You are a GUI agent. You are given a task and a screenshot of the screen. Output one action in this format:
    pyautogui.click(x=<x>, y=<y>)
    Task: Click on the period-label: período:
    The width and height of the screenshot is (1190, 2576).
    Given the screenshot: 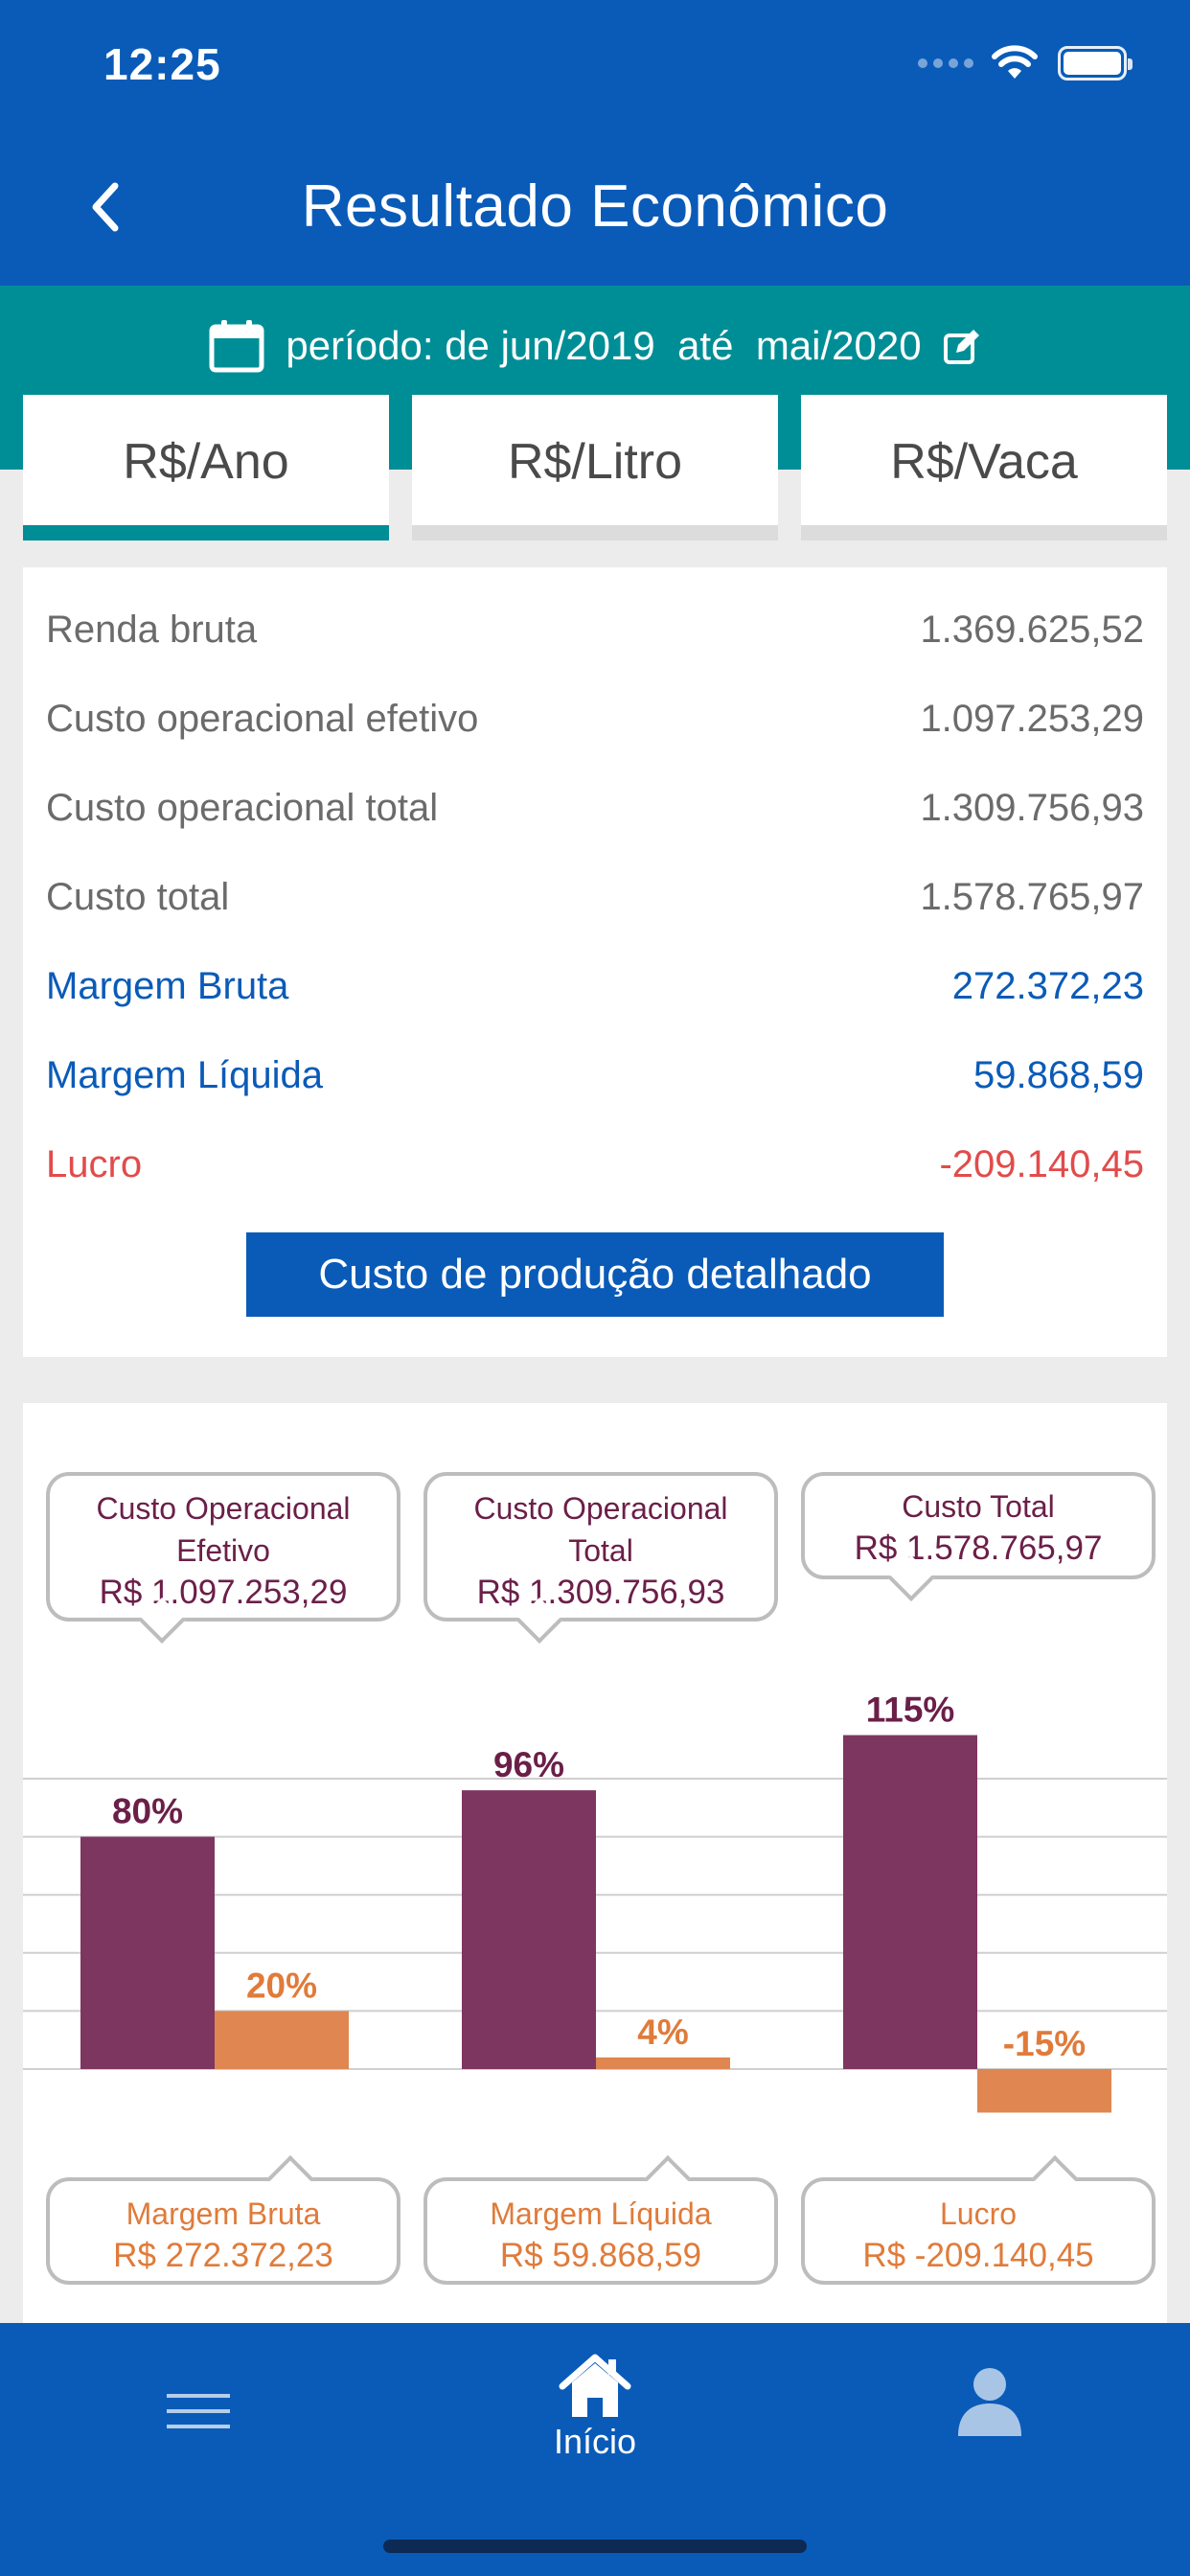 What is the action you would take?
    pyautogui.click(x=360, y=345)
    